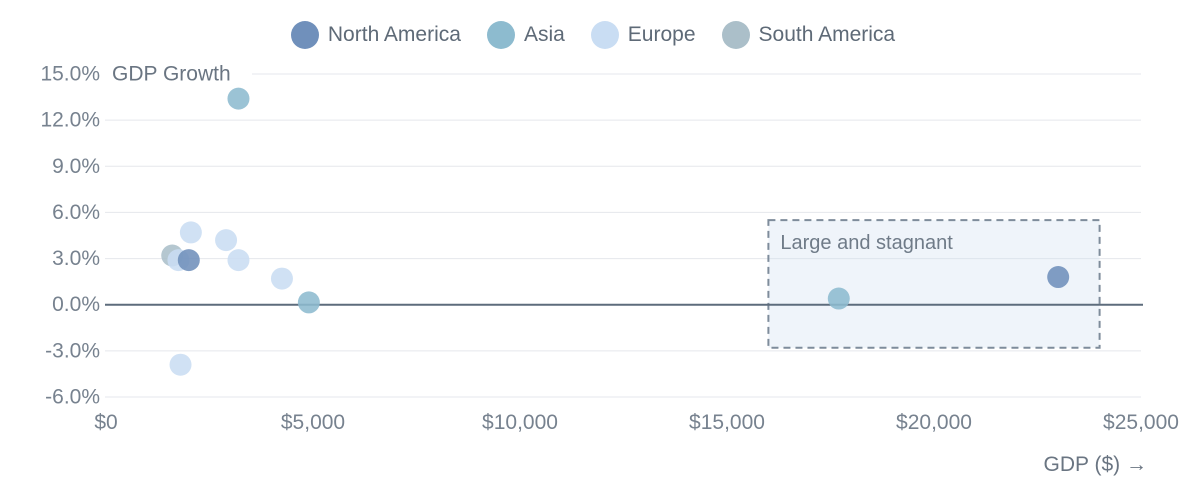  Describe the element at coordinates (866, 243) in the screenshot. I see `annotation-label: Large and stagnant` at that location.